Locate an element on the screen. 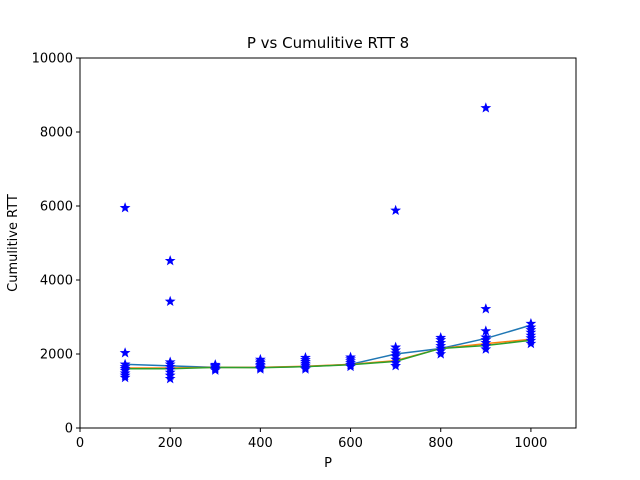  y-tick-label: 6000 is located at coordinates (56, 207).